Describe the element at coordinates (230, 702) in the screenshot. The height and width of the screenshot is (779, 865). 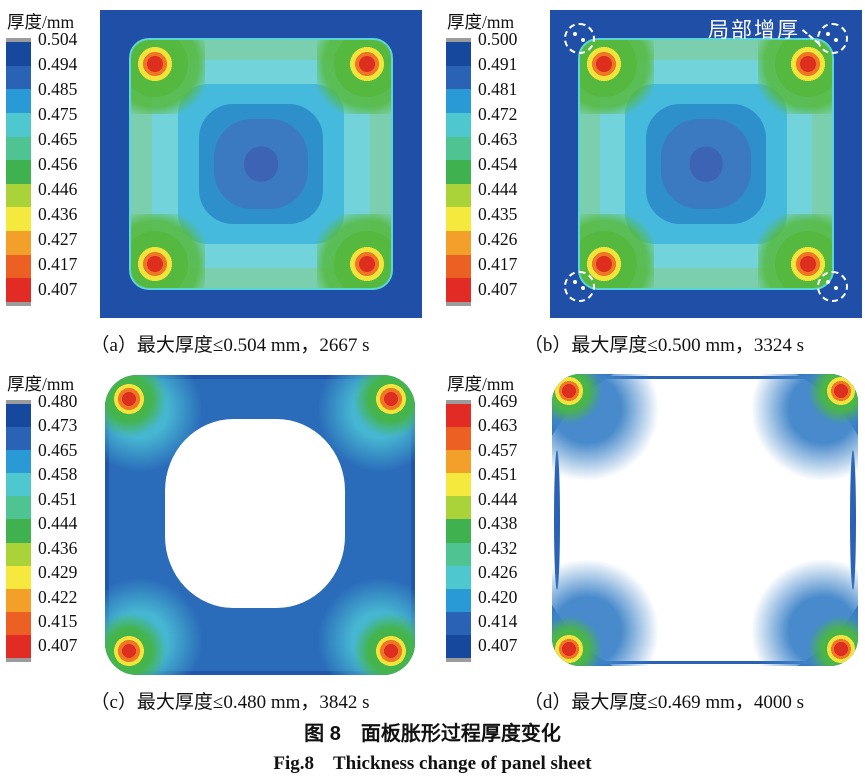
I see `subcaption-c: （c）最大厚度≤0.480 mm，3842 s` at that location.